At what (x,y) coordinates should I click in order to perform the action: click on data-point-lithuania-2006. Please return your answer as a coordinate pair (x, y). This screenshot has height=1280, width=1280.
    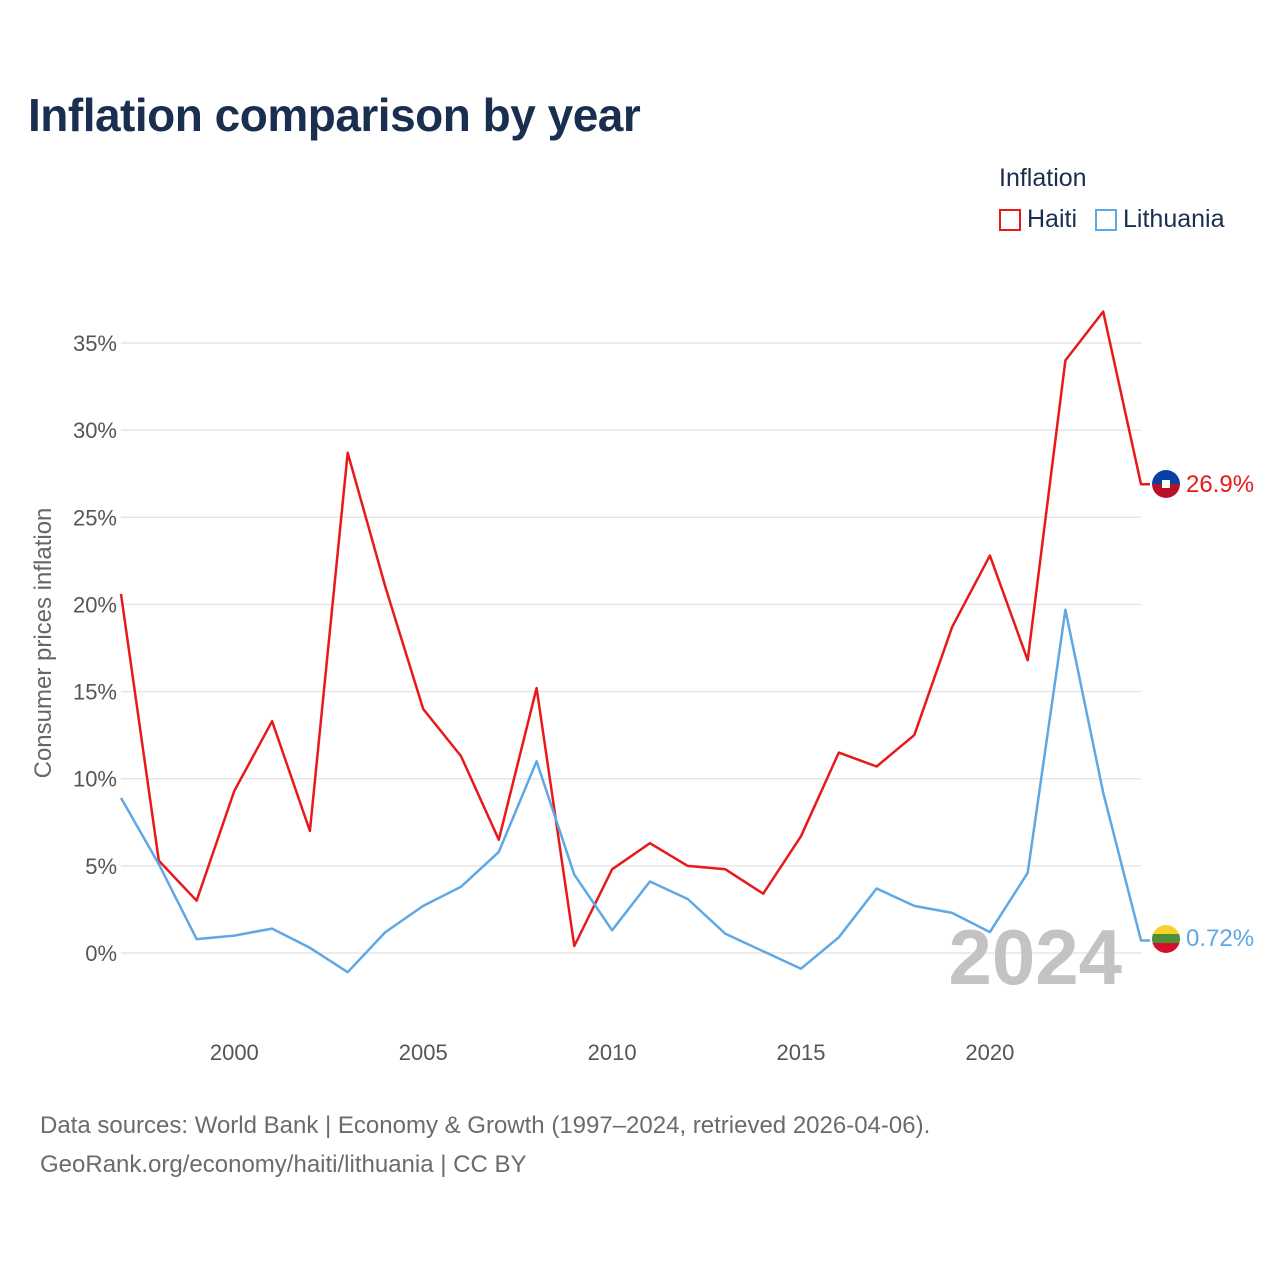
    Looking at the image, I should click on (461, 887).